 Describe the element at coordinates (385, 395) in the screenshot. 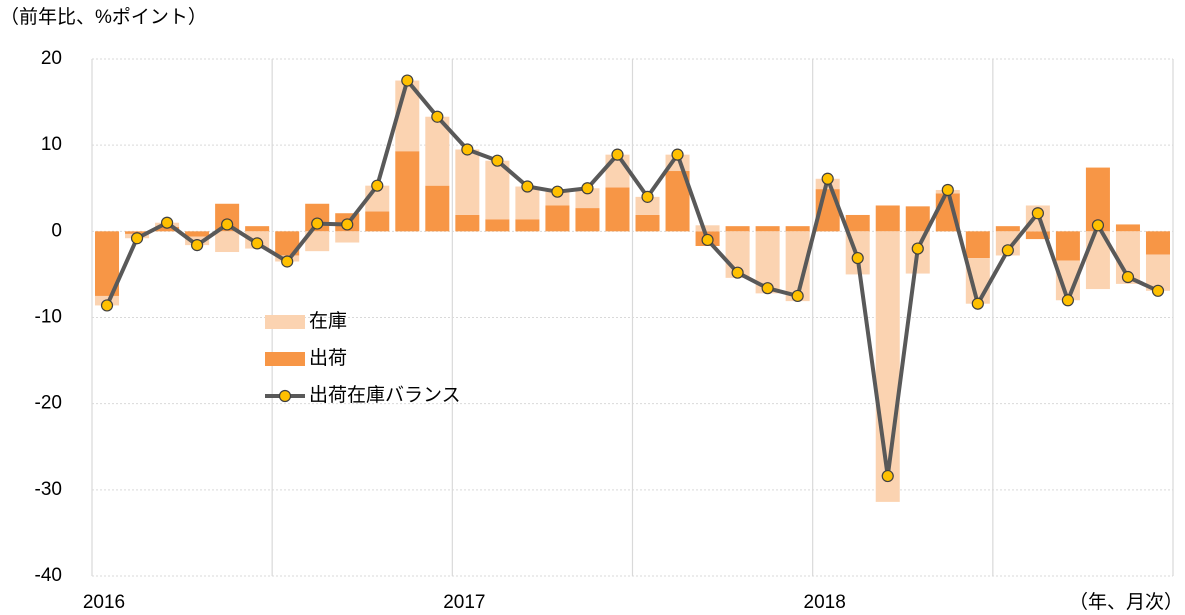

I see `legend-label: 出荷在庫バランス` at that location.